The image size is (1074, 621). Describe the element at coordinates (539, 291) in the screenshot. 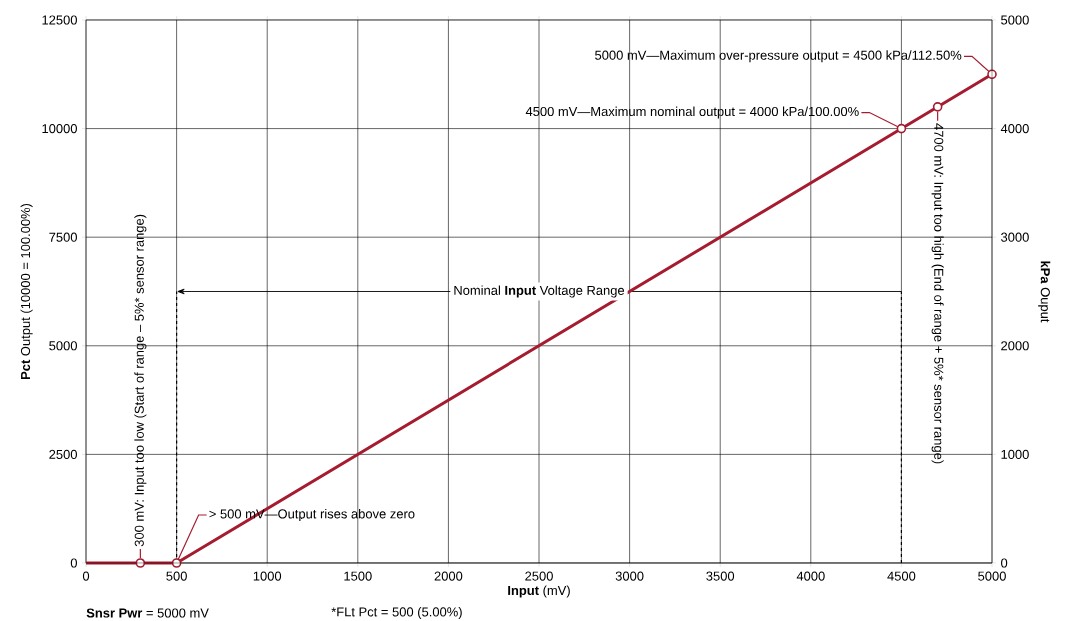

I see `annotation: Nominal Input Voltage Range` at that location.